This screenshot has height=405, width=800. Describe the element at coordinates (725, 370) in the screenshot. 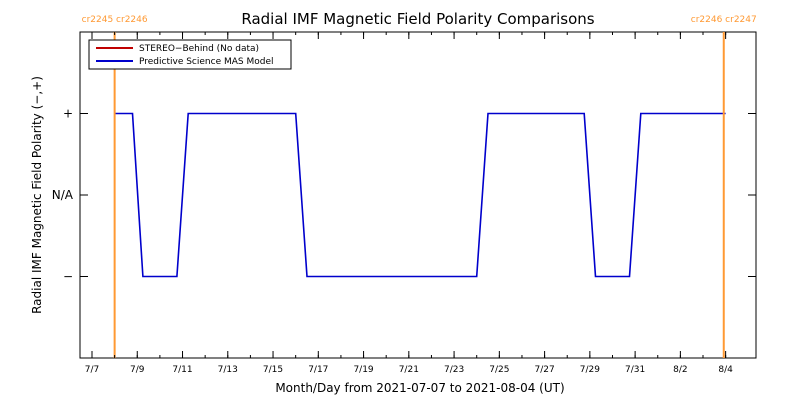

I see `x-tick-label: 8/4` at that location.